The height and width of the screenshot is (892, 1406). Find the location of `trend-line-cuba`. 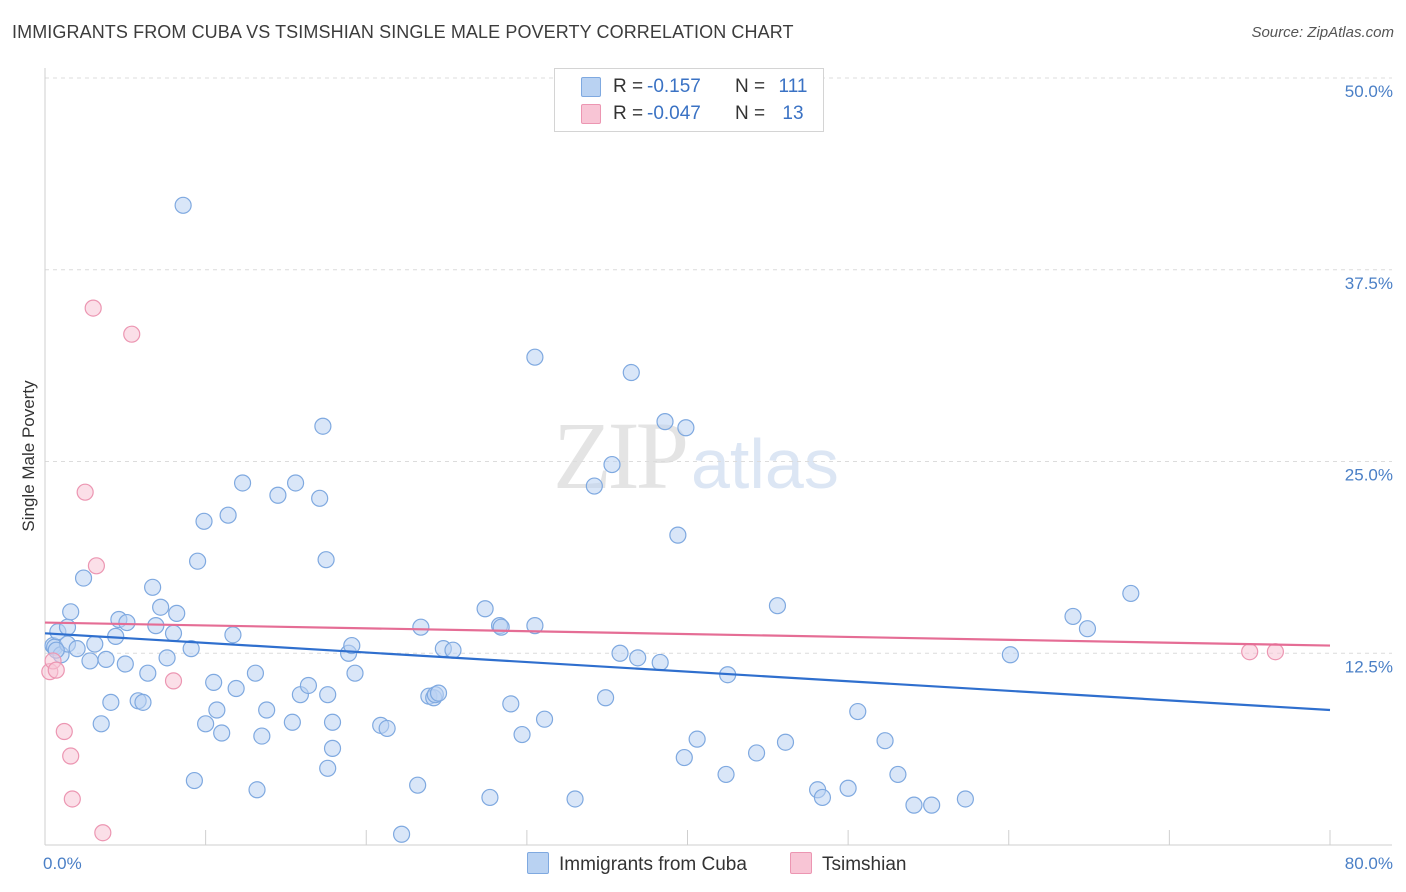

trend-line-cuba is located at coordinates (687, 672).